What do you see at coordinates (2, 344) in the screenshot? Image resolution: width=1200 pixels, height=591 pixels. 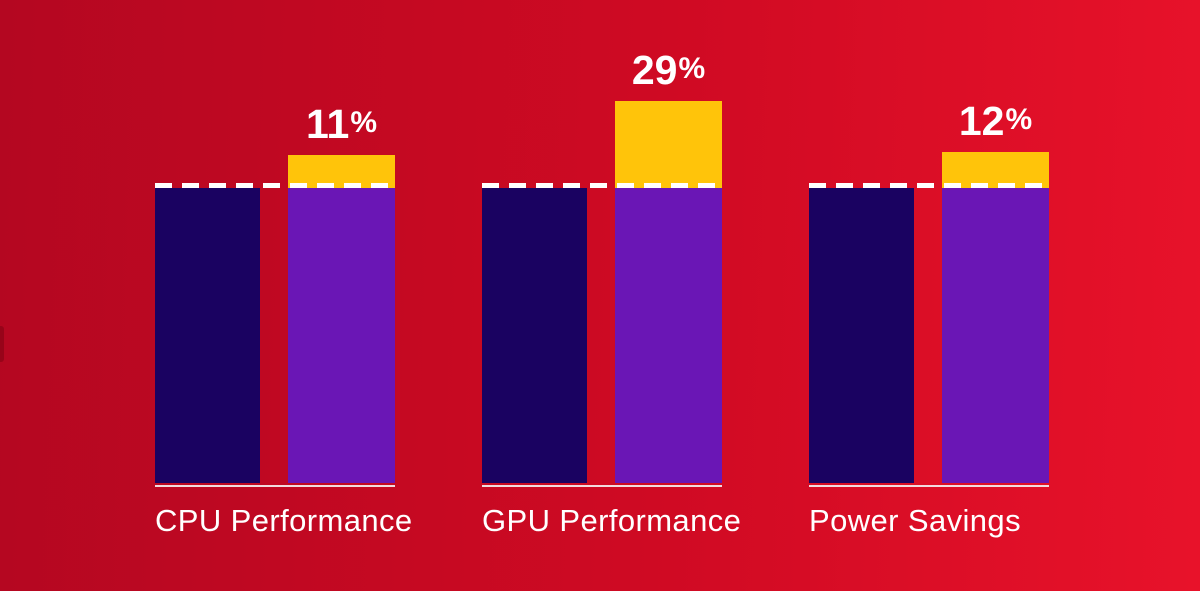 I see `left-edge-artifact` at bounding box center [2, 344].